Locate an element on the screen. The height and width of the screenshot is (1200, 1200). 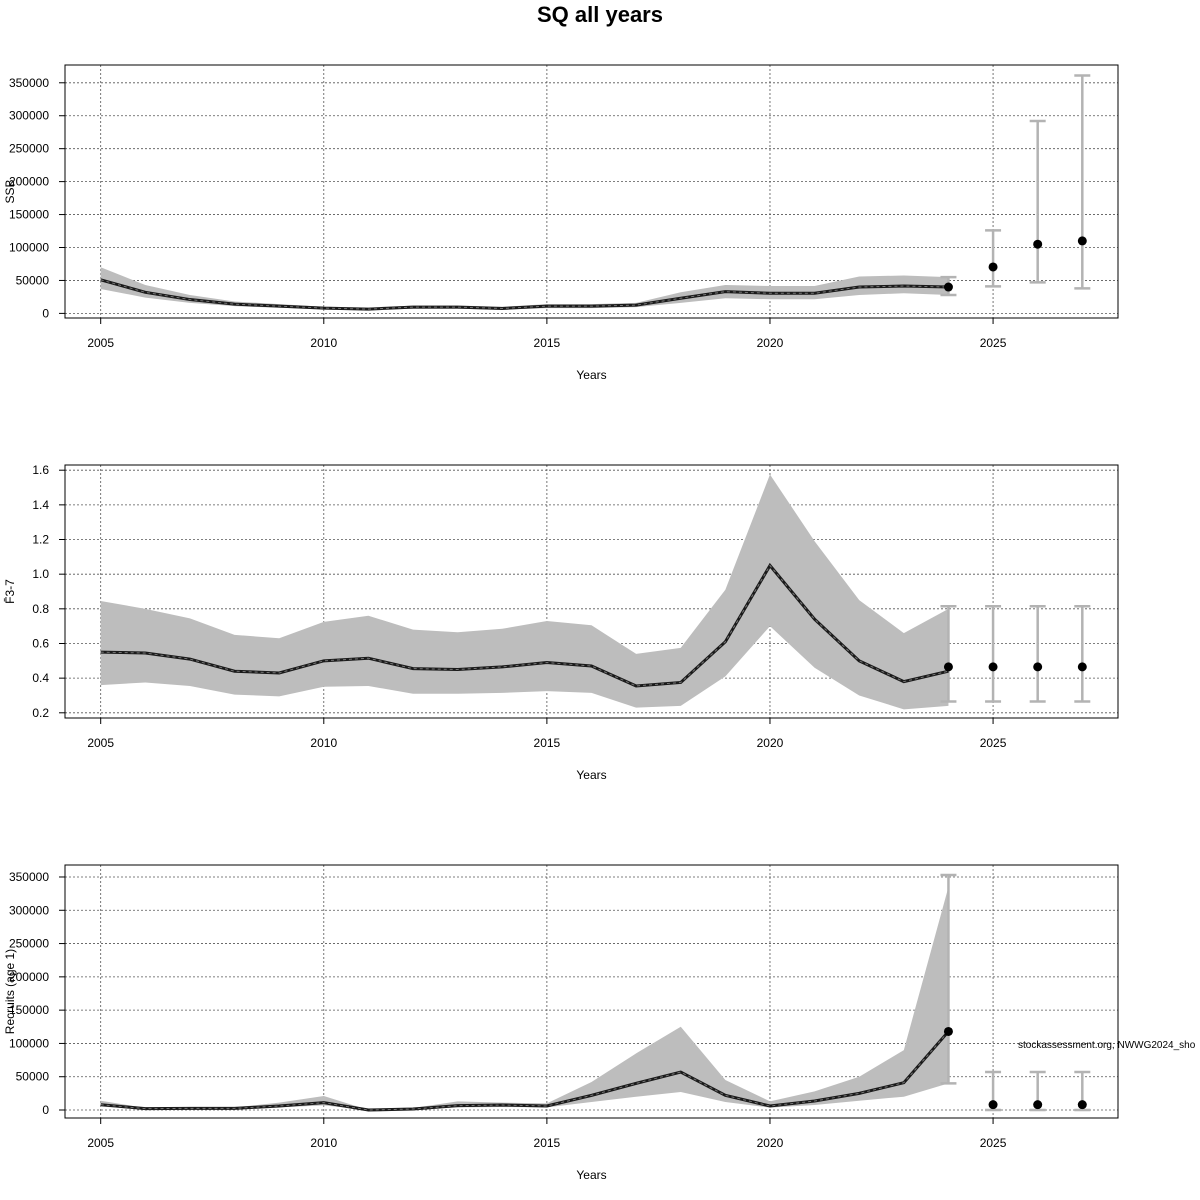
y-tick-label: 1.4 is located at coordinates (40, 505).